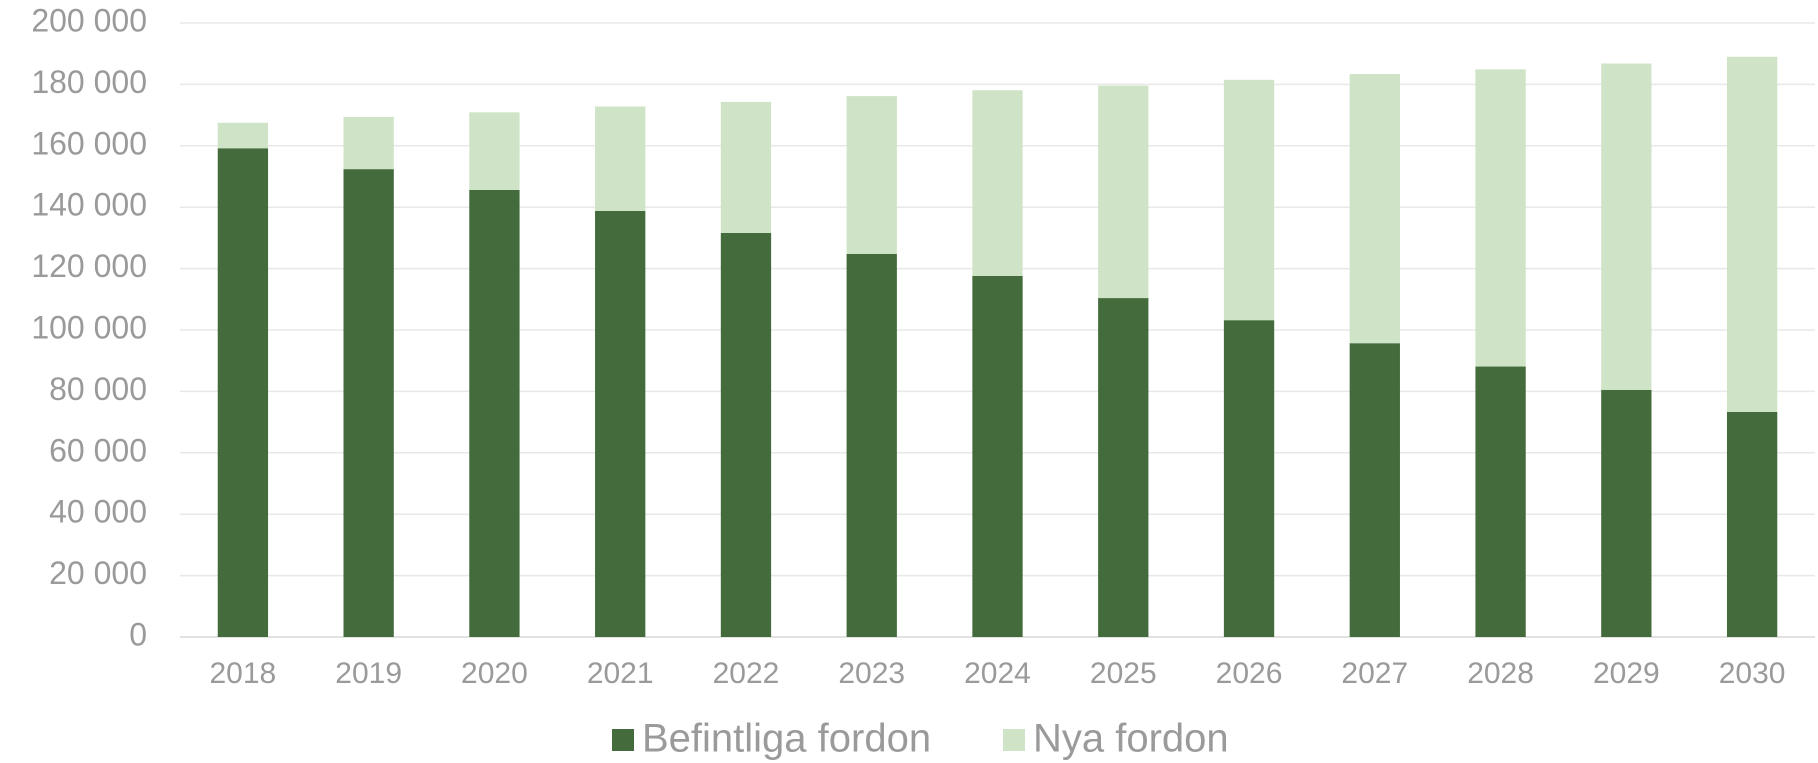 This screenshot has width=1818, height=763. I want to click on x-tick-label: 2028, so click(1500, 673).